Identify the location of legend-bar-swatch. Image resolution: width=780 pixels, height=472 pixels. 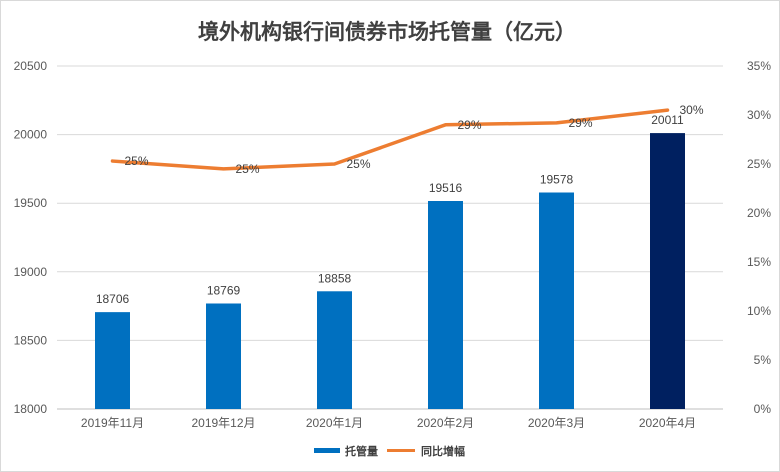
(327, 450).